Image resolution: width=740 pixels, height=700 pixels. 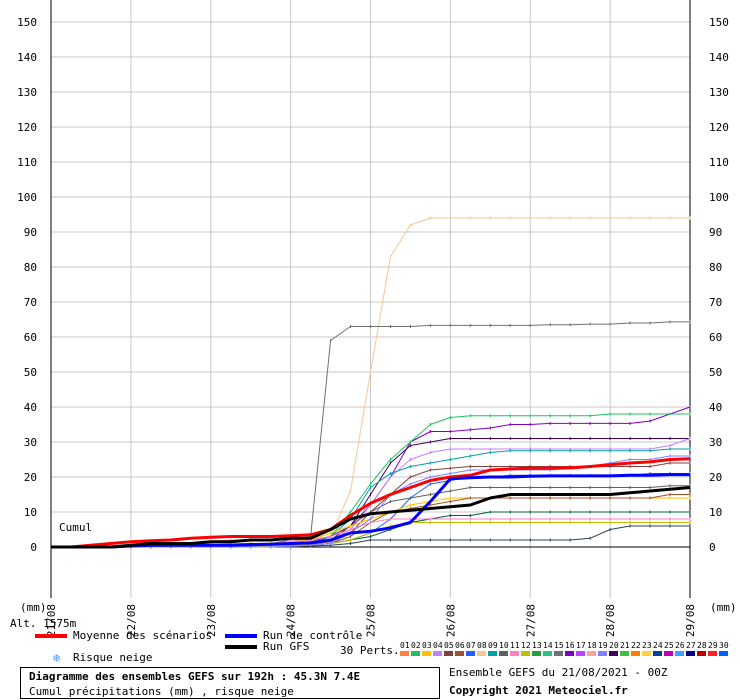 I want to click on pert-number: 16, so click(x=570, y=645).